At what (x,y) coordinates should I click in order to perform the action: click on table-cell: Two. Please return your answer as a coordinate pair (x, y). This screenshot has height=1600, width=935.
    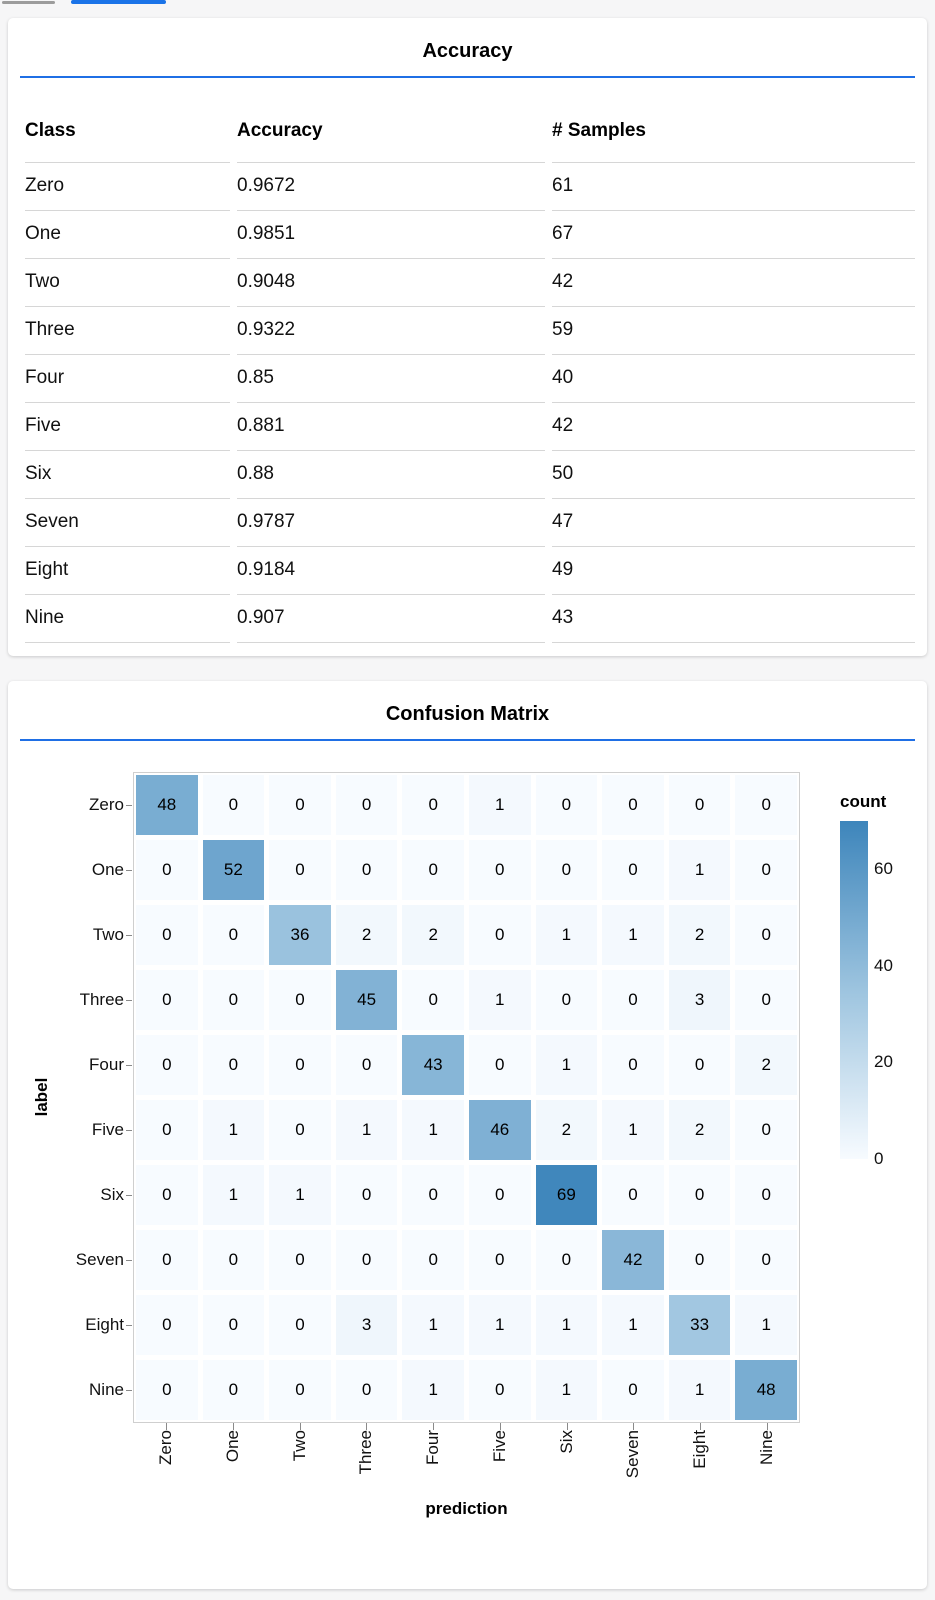
    Looking at the image, I should click on (127, 282).